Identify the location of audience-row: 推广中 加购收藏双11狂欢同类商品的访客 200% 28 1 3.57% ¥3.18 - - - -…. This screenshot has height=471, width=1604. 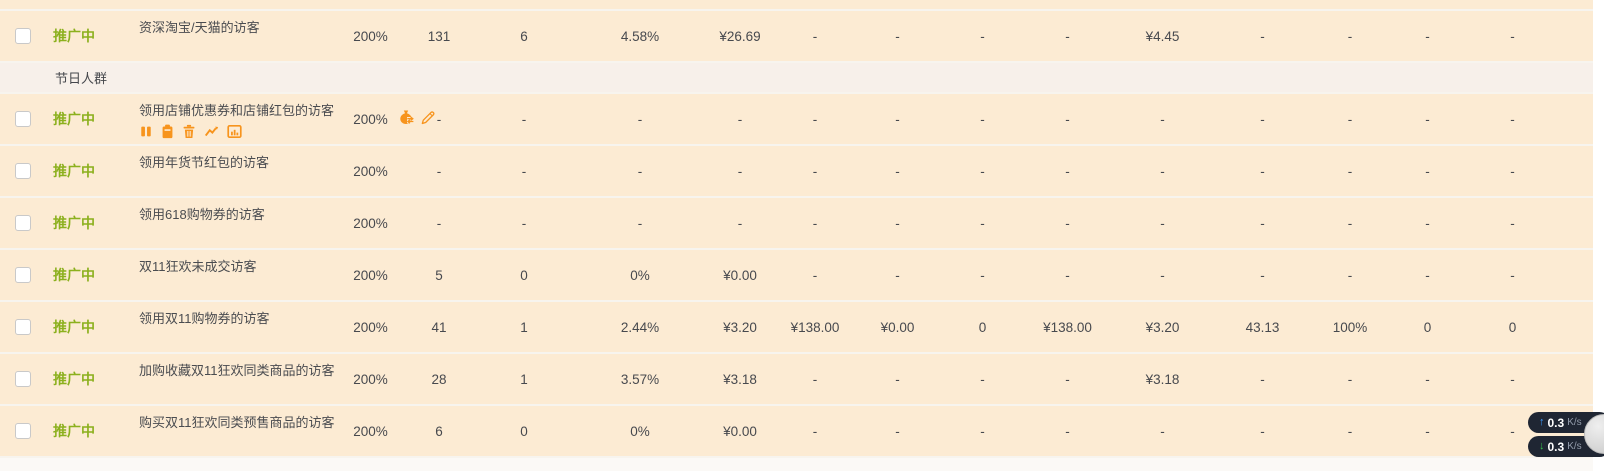
(796, 379).